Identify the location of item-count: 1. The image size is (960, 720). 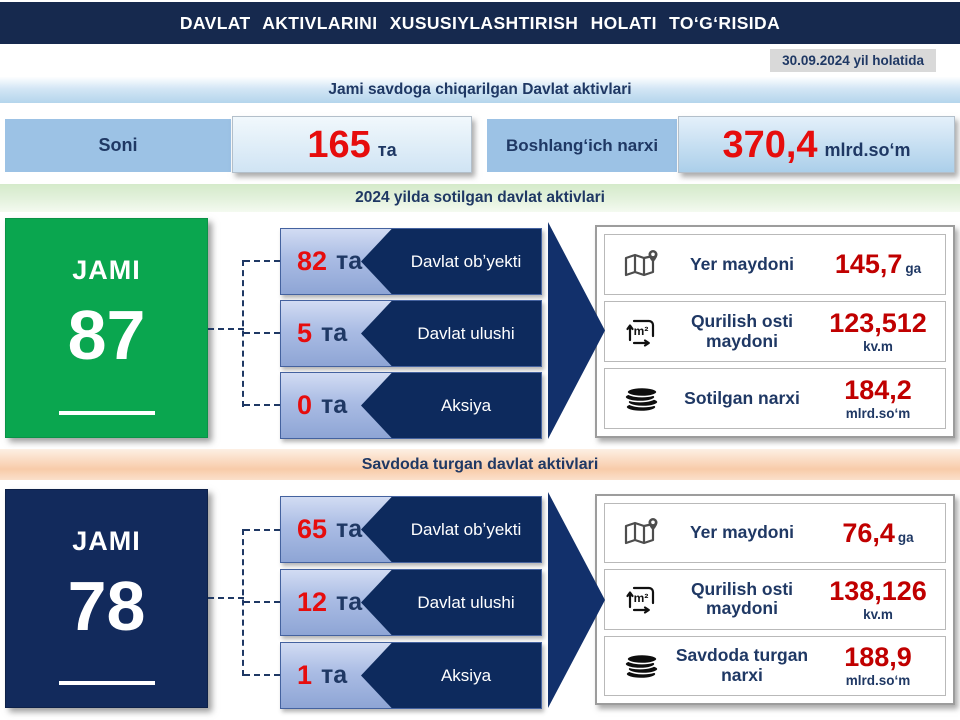
(305, 675).